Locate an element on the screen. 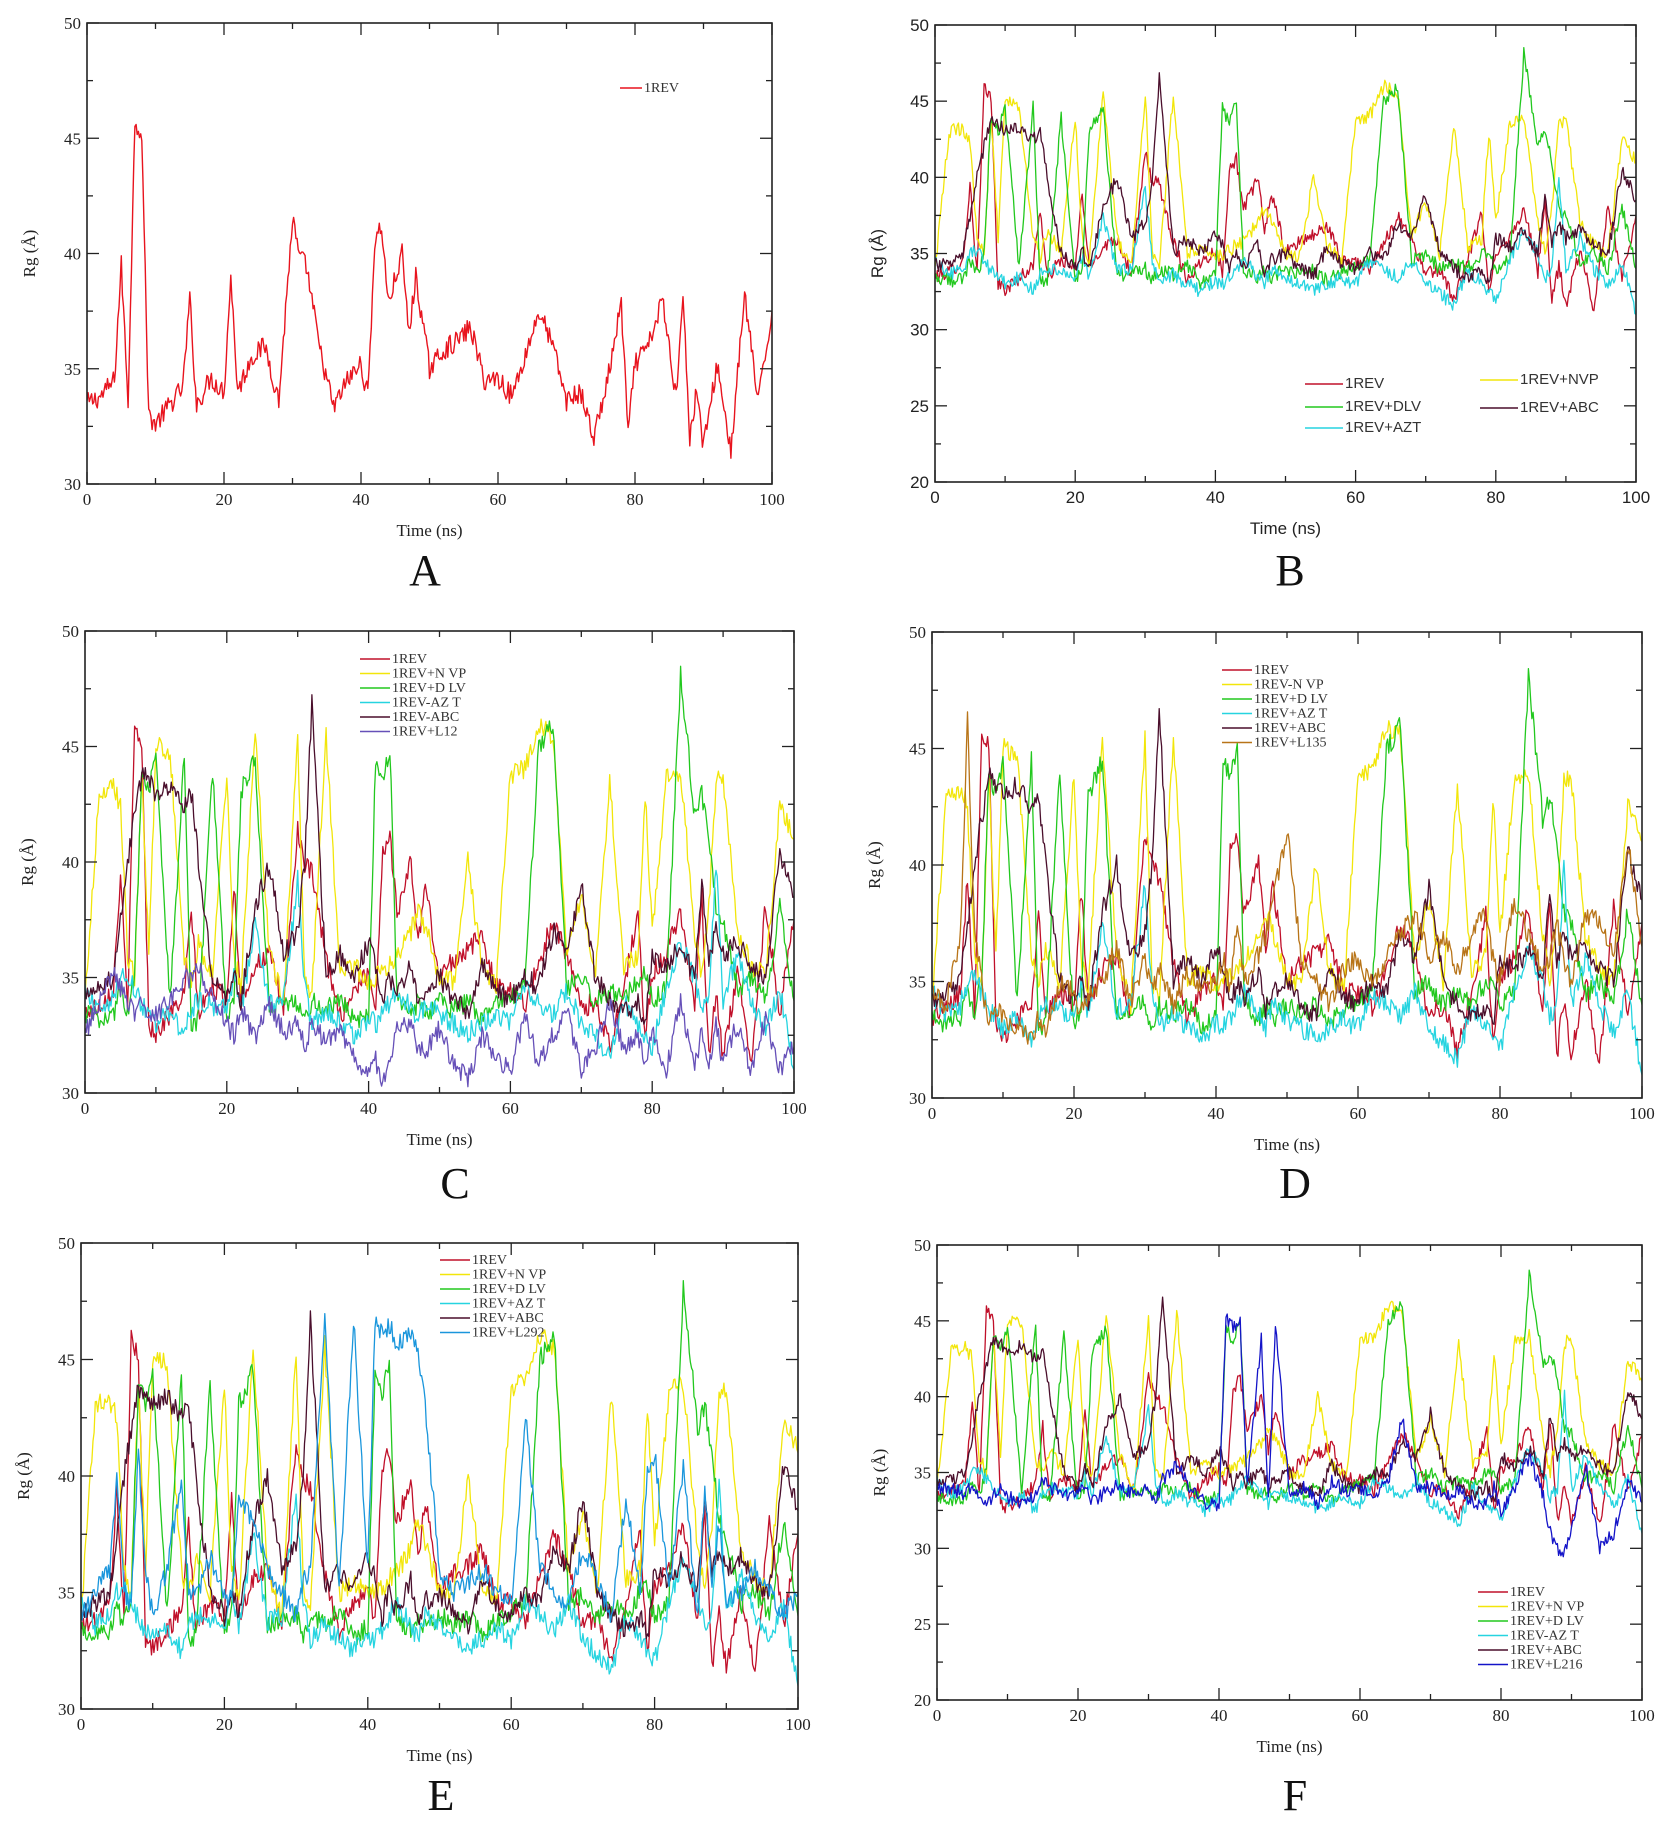 The width and height of the screenshot is (1673, 1821). legend-label-rev_multi: 1REV is located at coordinates (1527, 1592).